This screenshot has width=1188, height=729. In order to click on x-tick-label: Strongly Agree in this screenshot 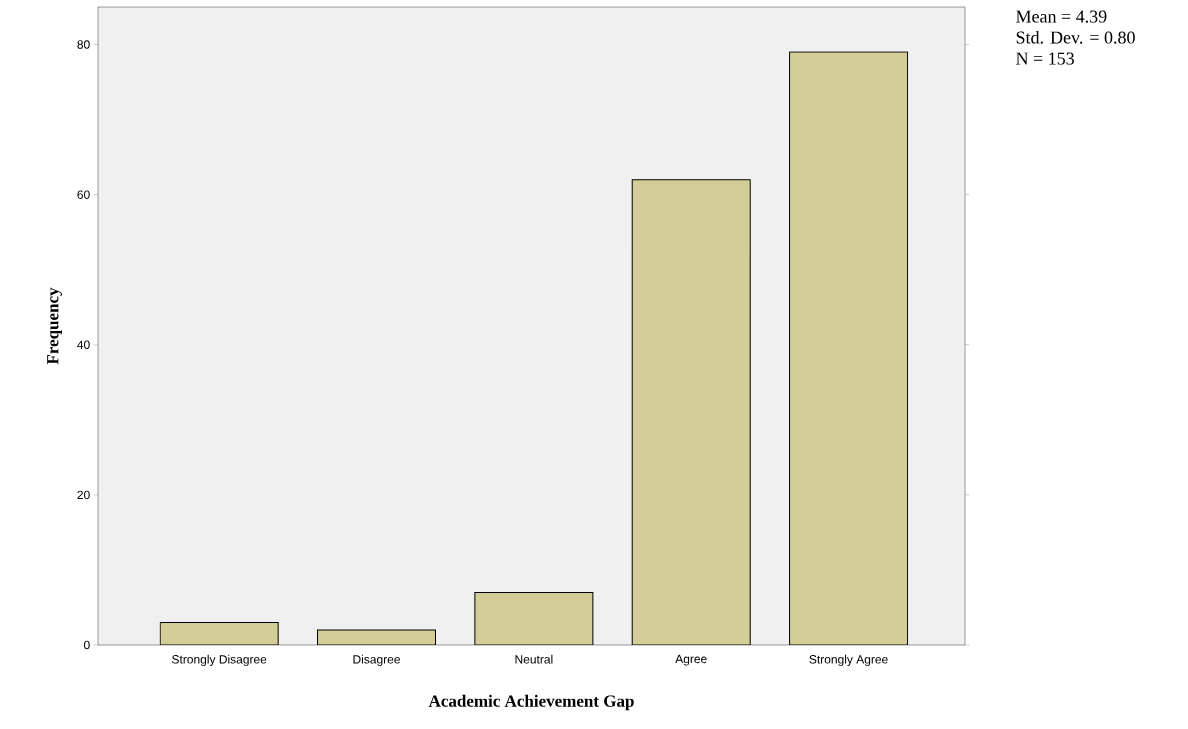, I will do `click(848, 660)`.